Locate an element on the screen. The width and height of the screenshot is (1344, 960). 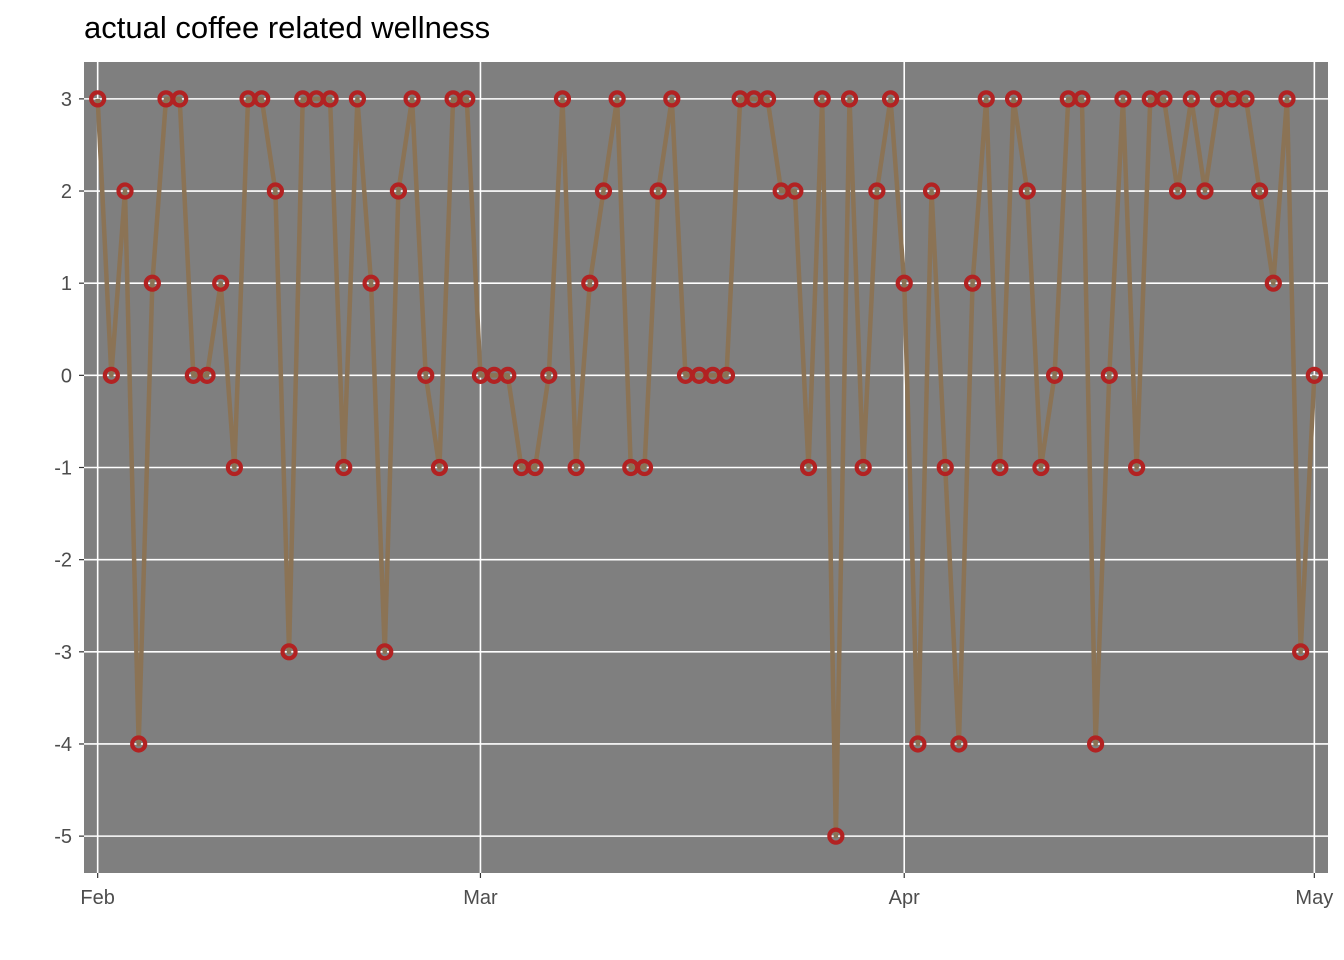
y-tick-label: 3 is located at coordinates (66, 100).